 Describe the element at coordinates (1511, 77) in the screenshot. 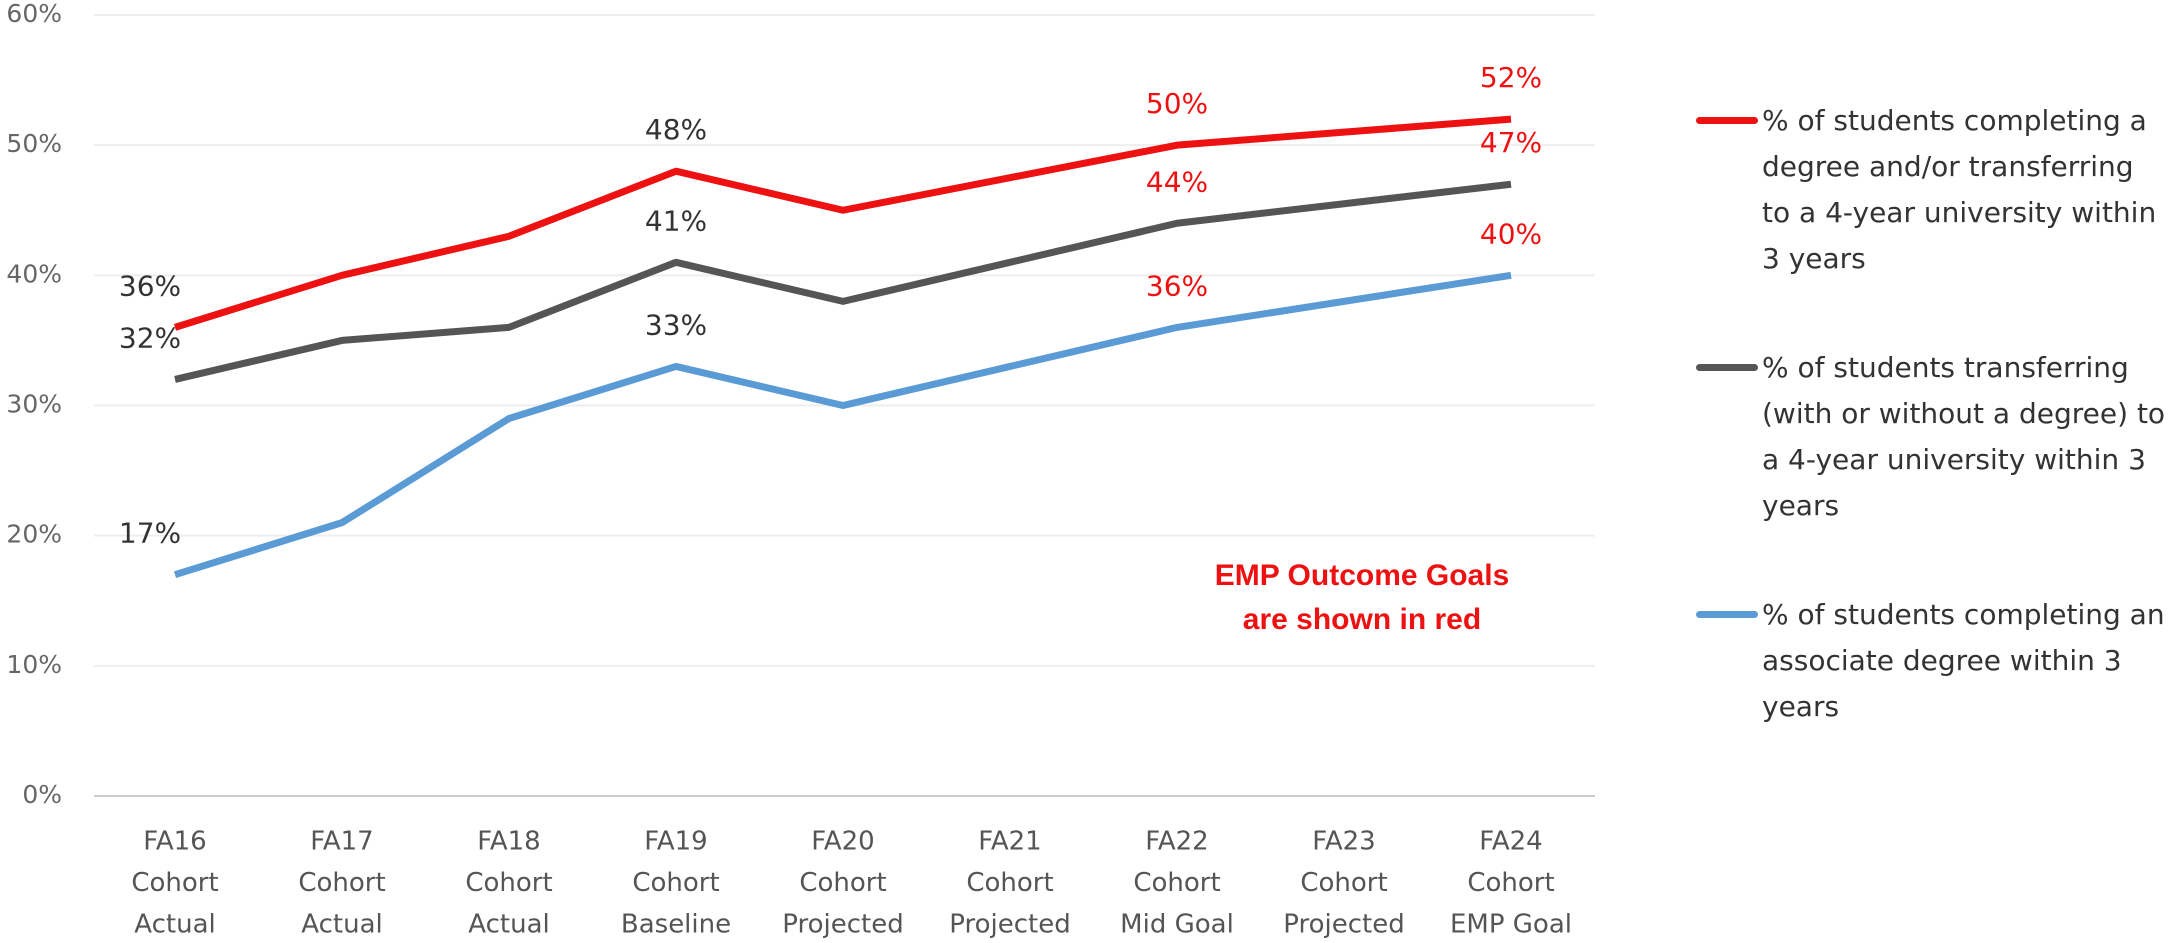

I see `data-label: 52%` at that location.